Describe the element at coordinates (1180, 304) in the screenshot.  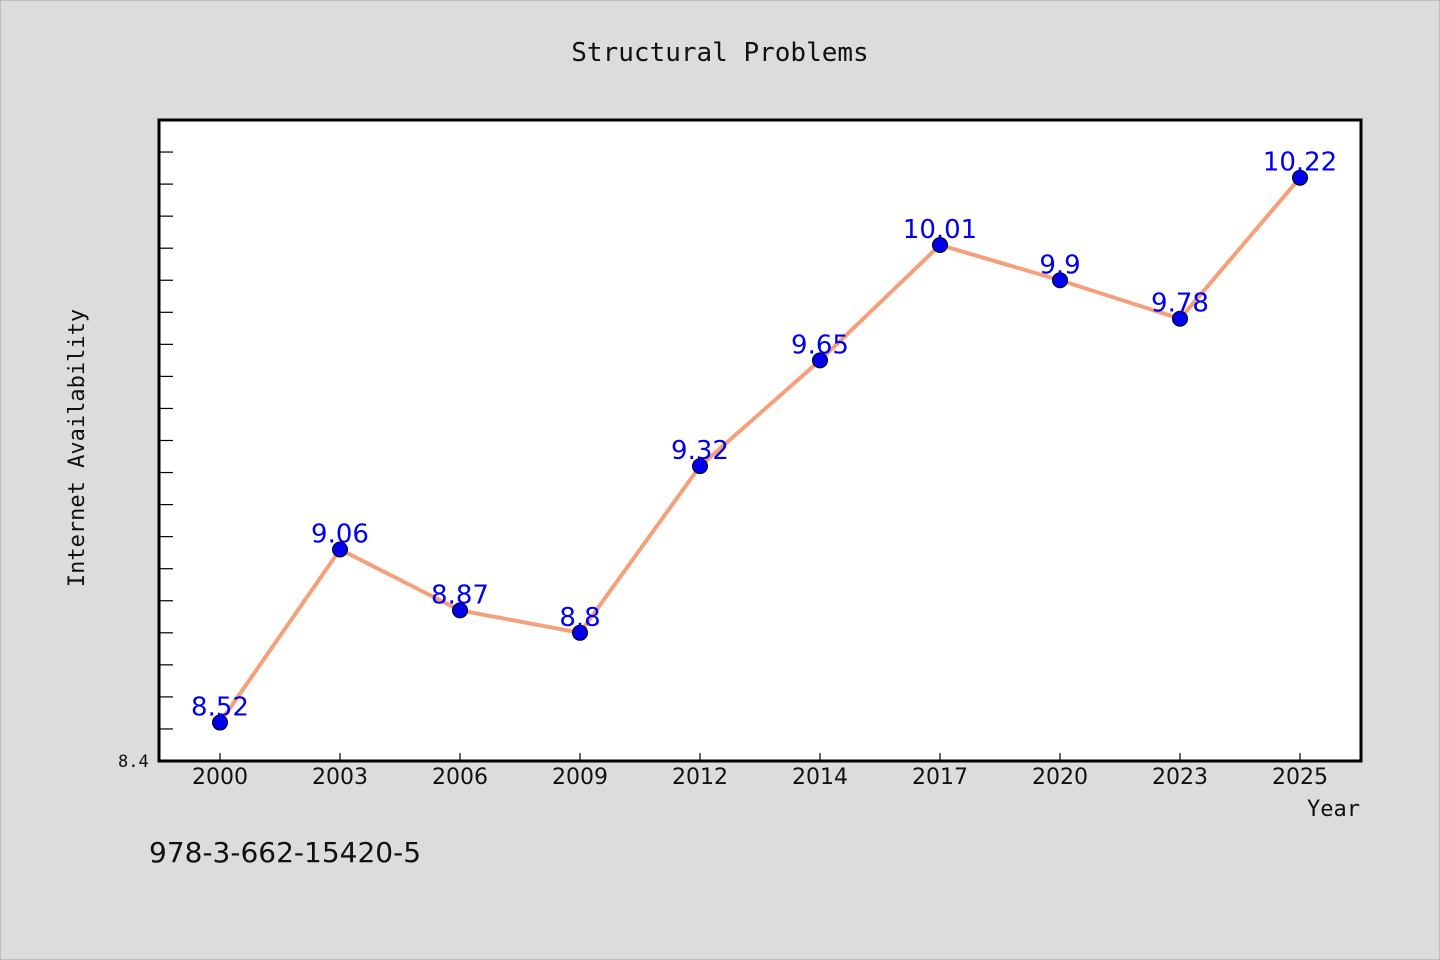
I see `data-label: 9.78` at that location.